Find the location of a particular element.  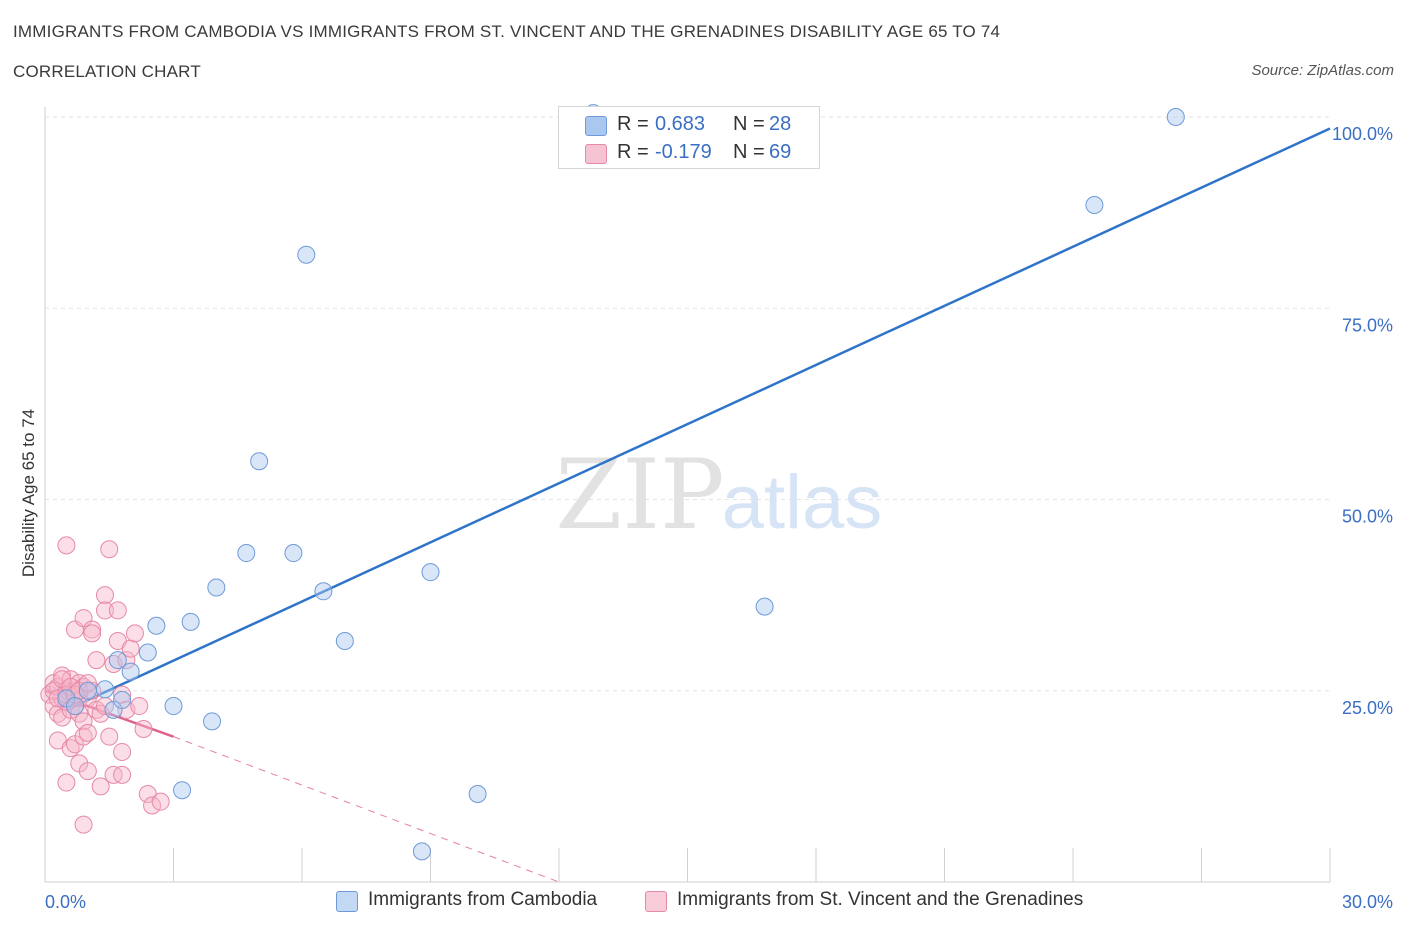

x-tick-label: 30.0% is located at coordinates (1367, 902).